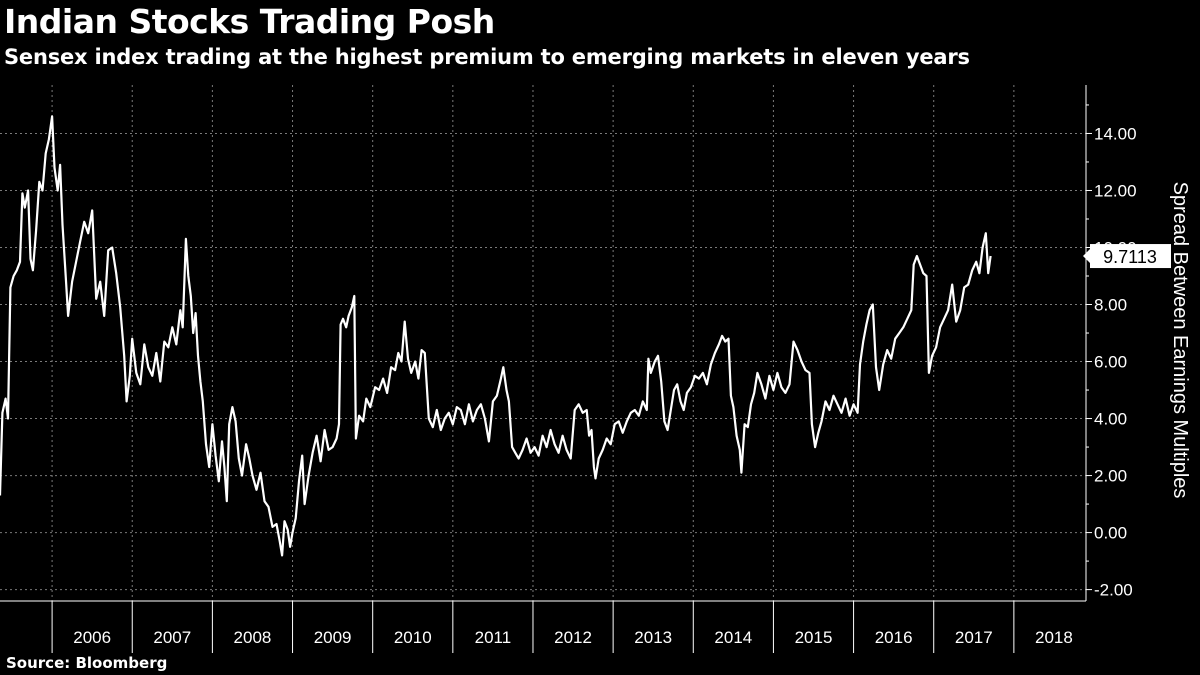  Describe the element at coordinates (1110, 362) in the screenshot. I see `y-tick-label: 6.00` at that location.